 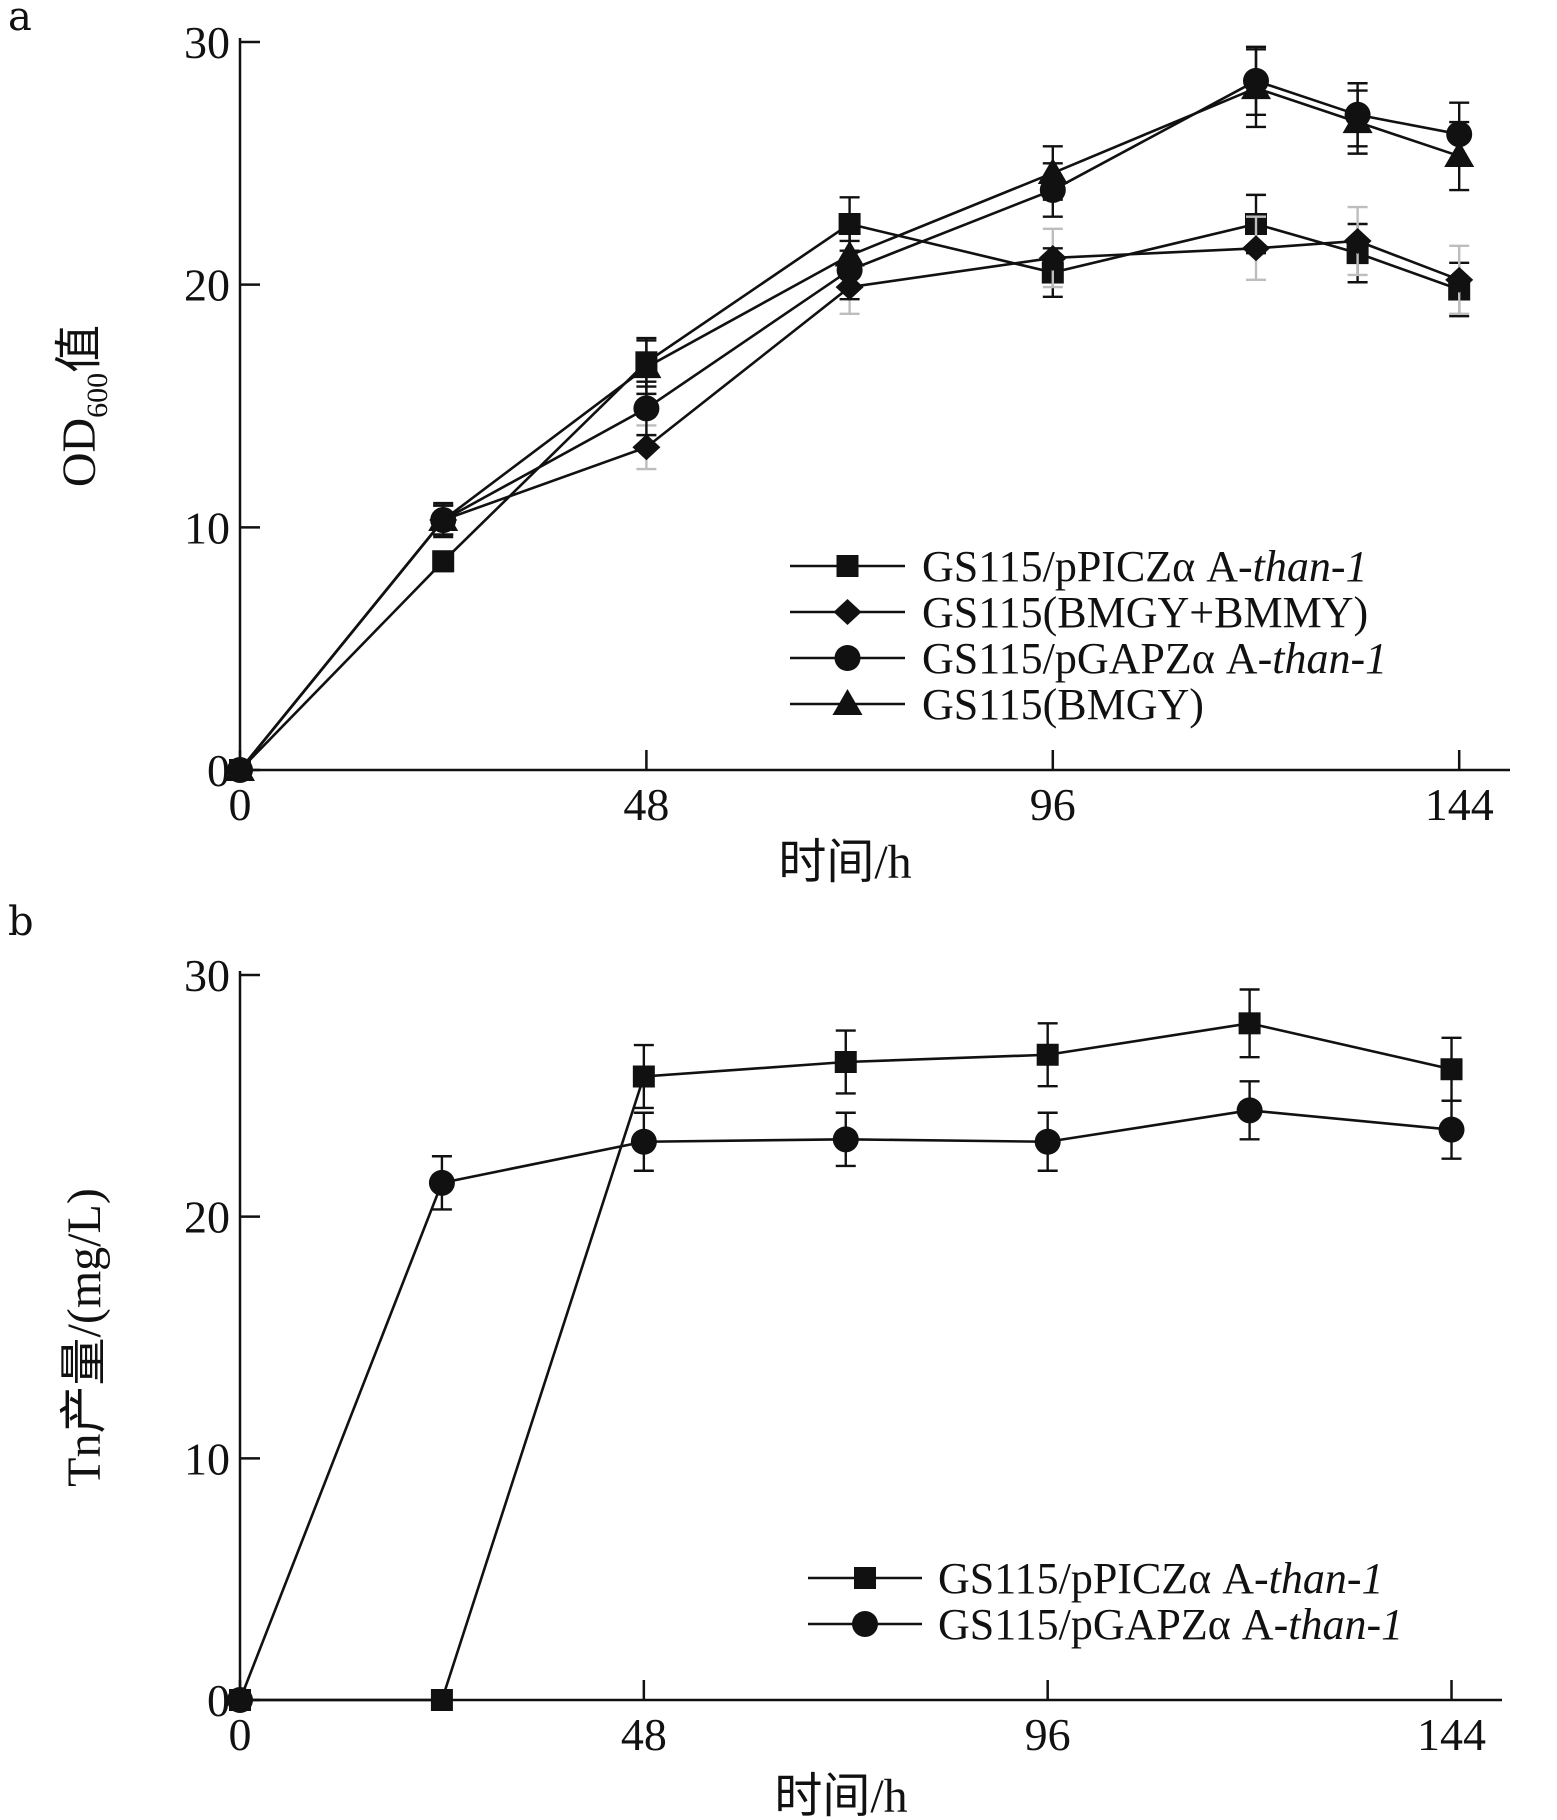 I want to click on legend-label: GS115(BMGY+BMMY), so click(x=1145, y=612).